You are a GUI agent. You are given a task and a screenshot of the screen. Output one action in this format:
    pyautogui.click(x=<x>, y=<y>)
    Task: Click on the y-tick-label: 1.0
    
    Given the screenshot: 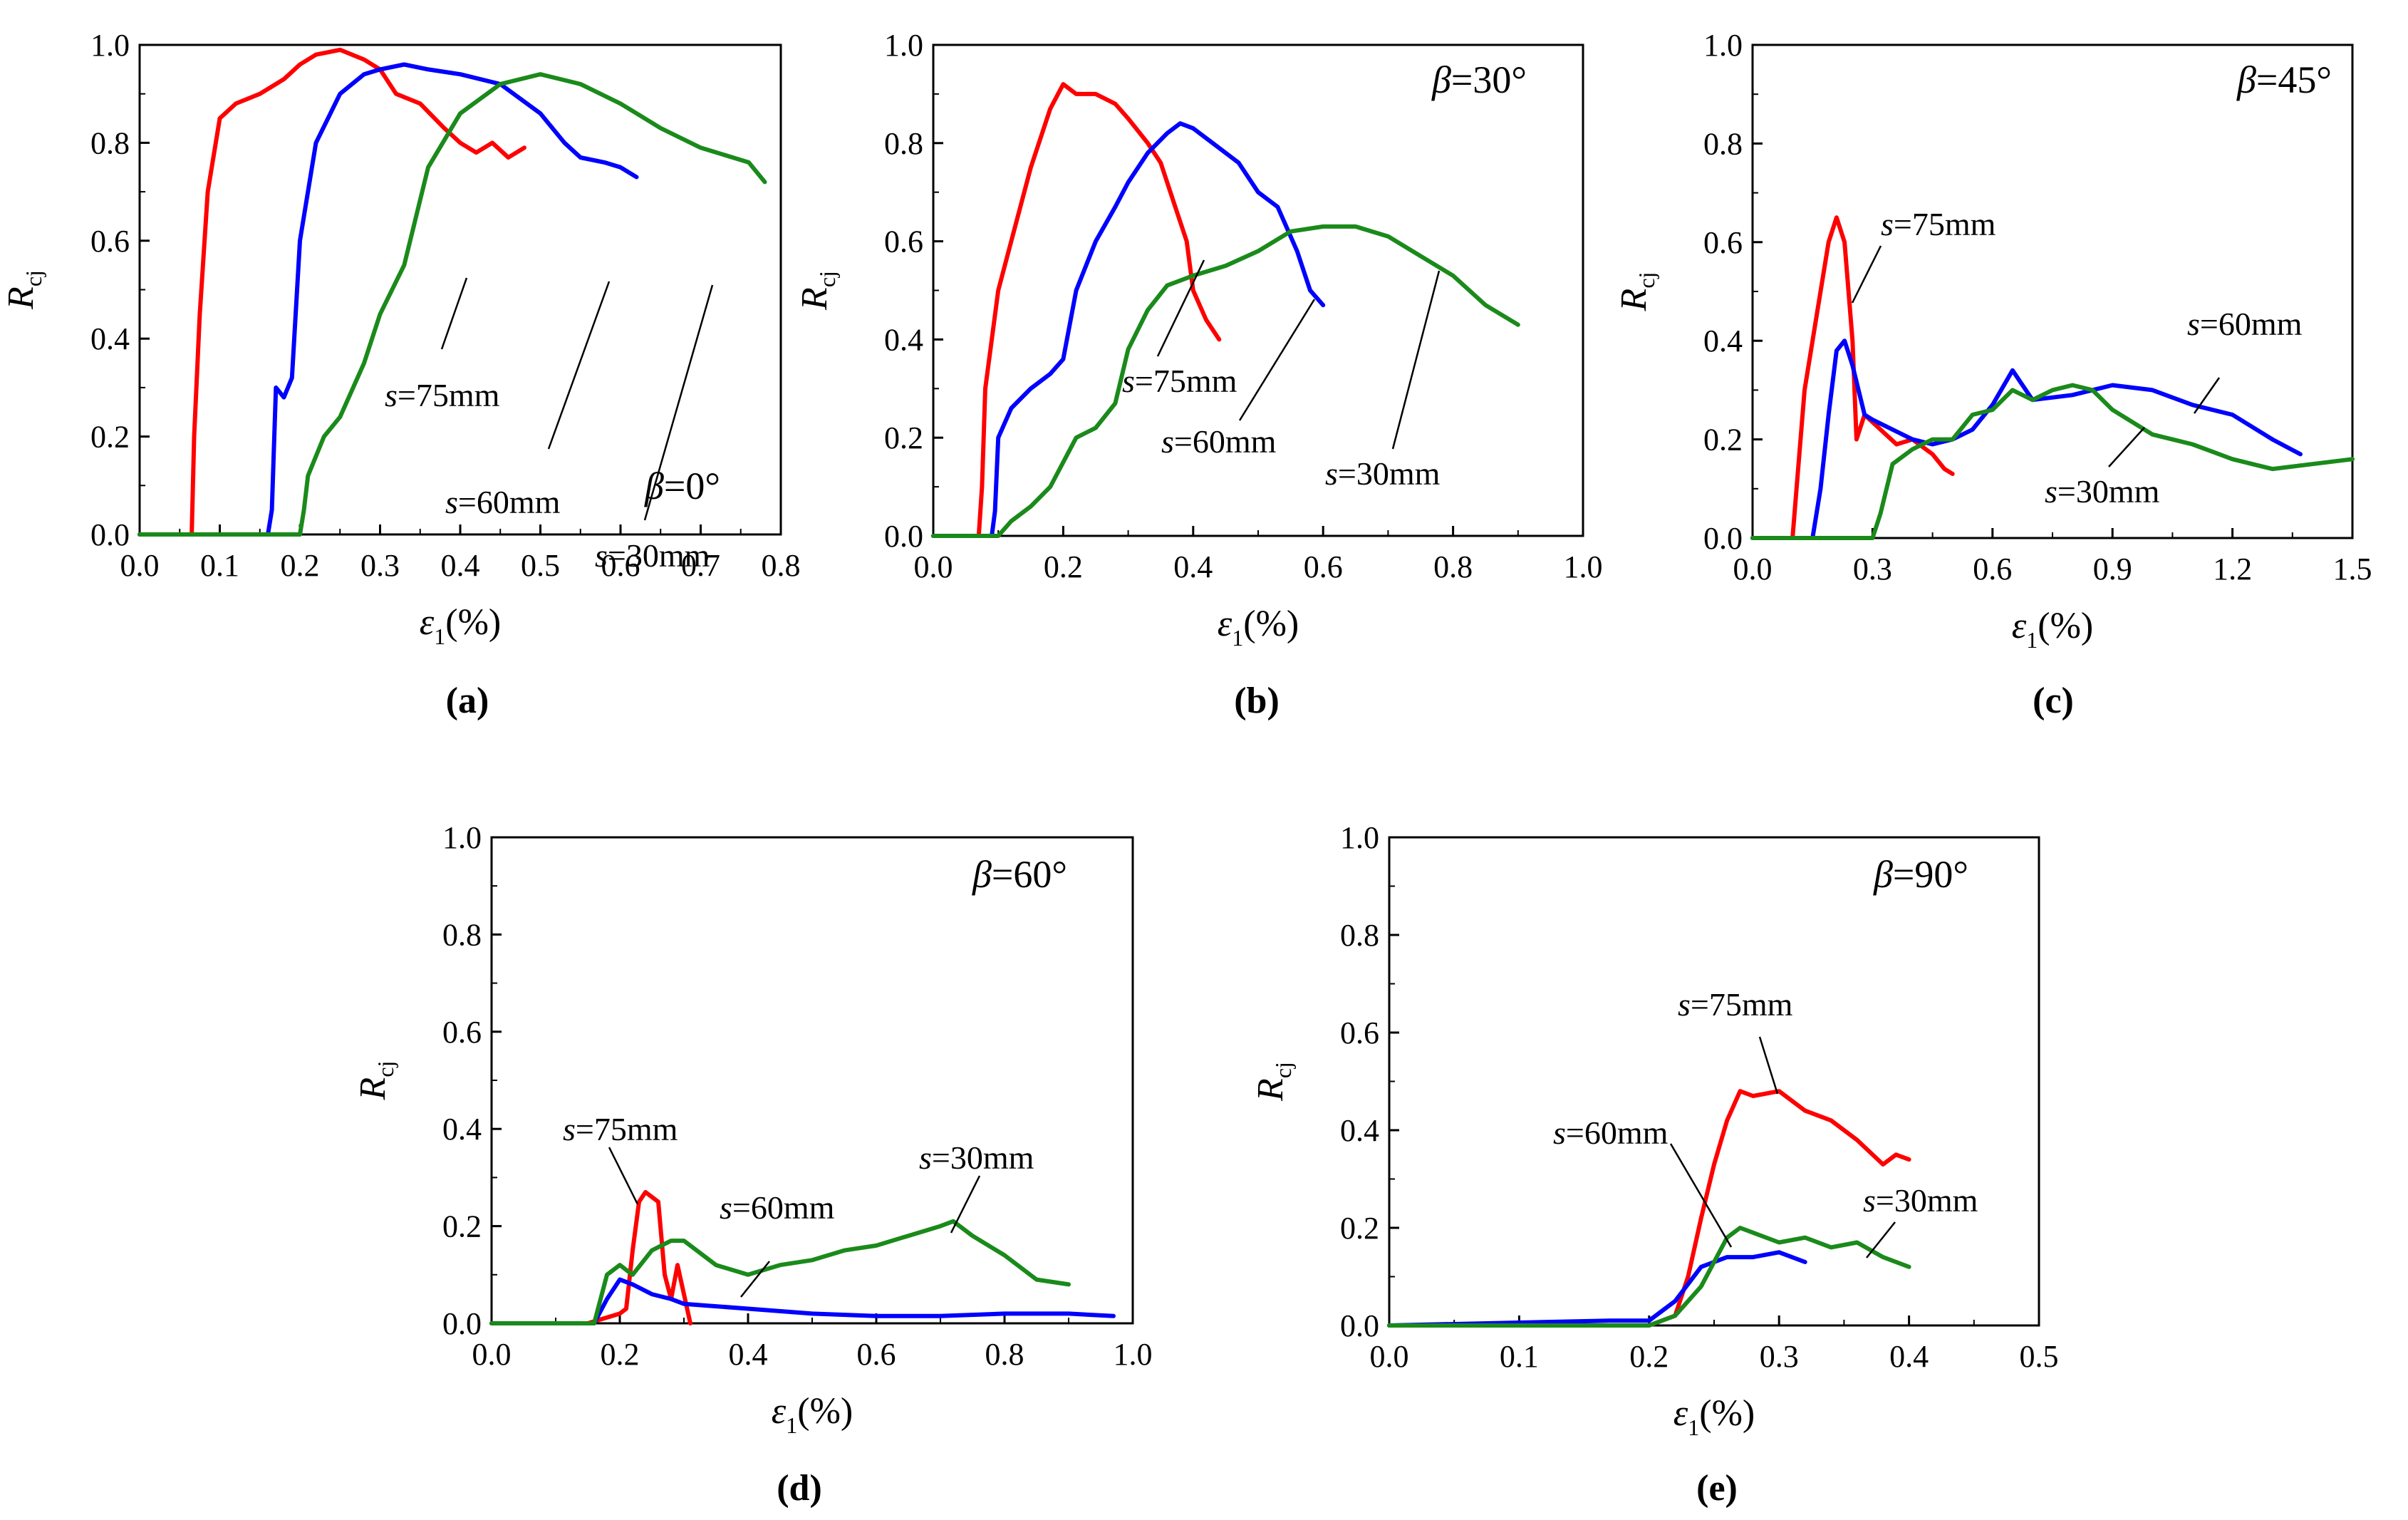 What is the action you would take?
    pyautogui.click(x=1359, y=837)
    